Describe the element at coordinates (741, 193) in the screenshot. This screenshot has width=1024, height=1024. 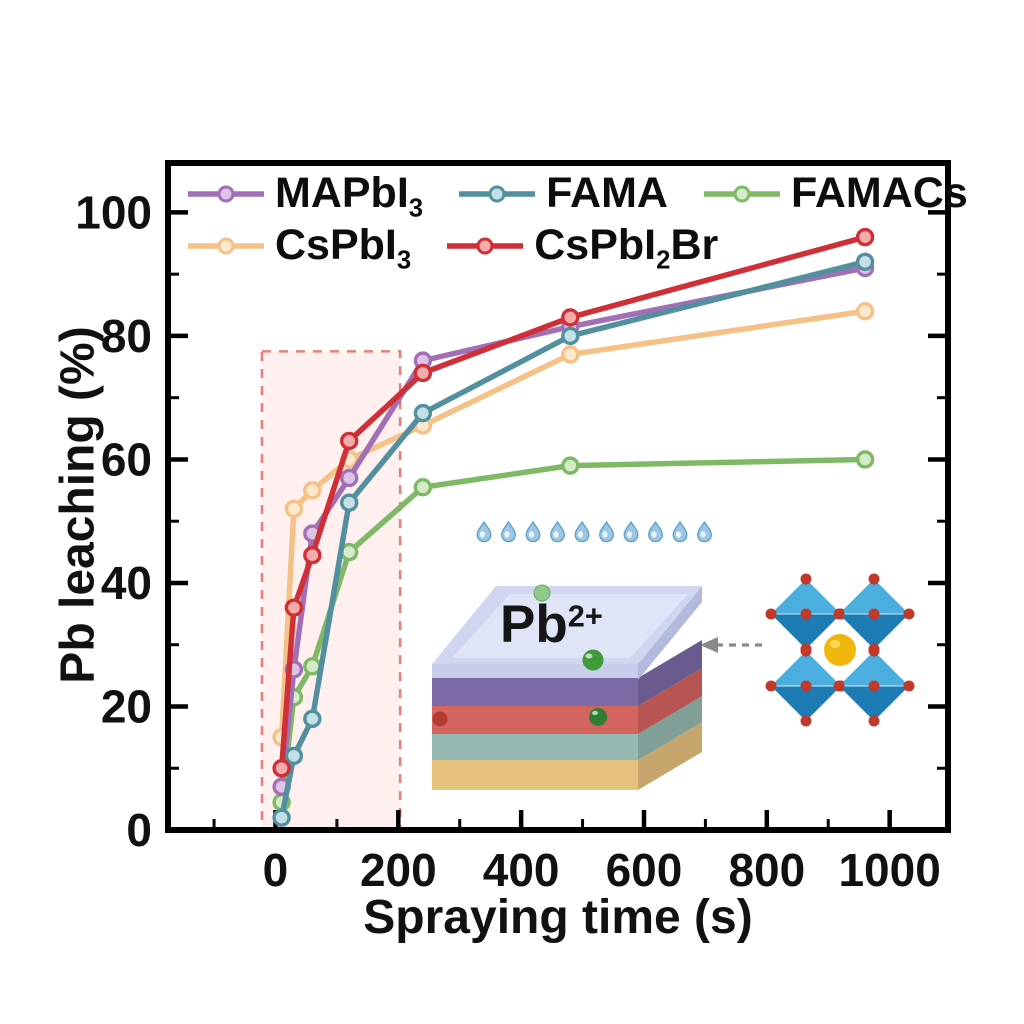
I see `legend-line-marker-FAMACs` at that location.